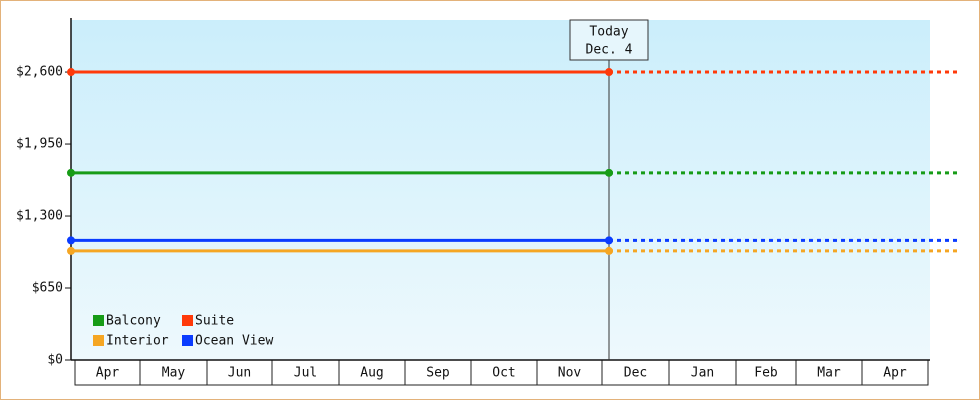  What do you see at coordinates (608, 32) in the screenshot?
I see `today-label: Today` at bounding box center [608, 32].